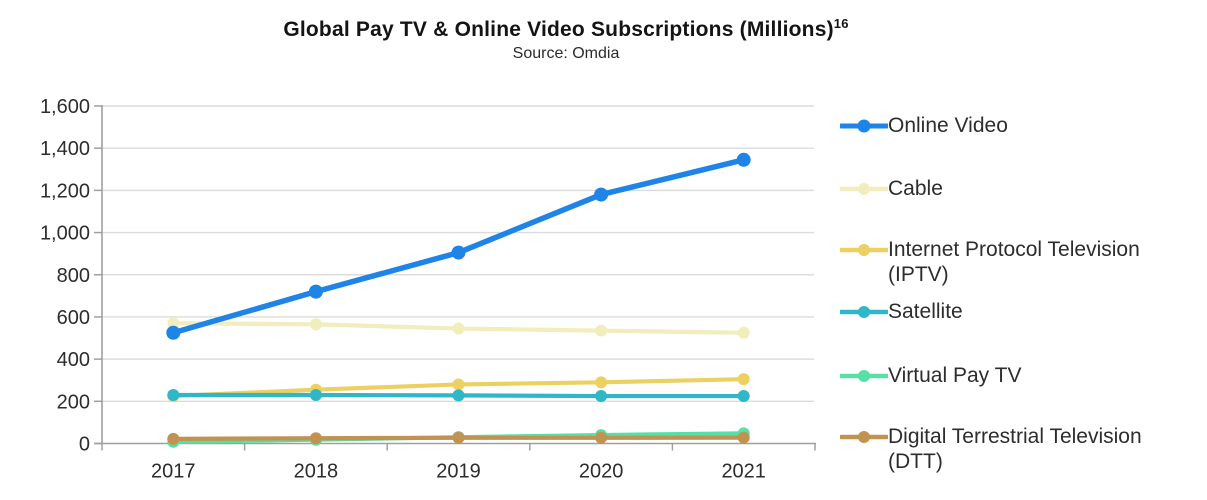 The width and height of the screenshot is (1207, 500). I want to click on svg-text: 0, so click(84, 445).